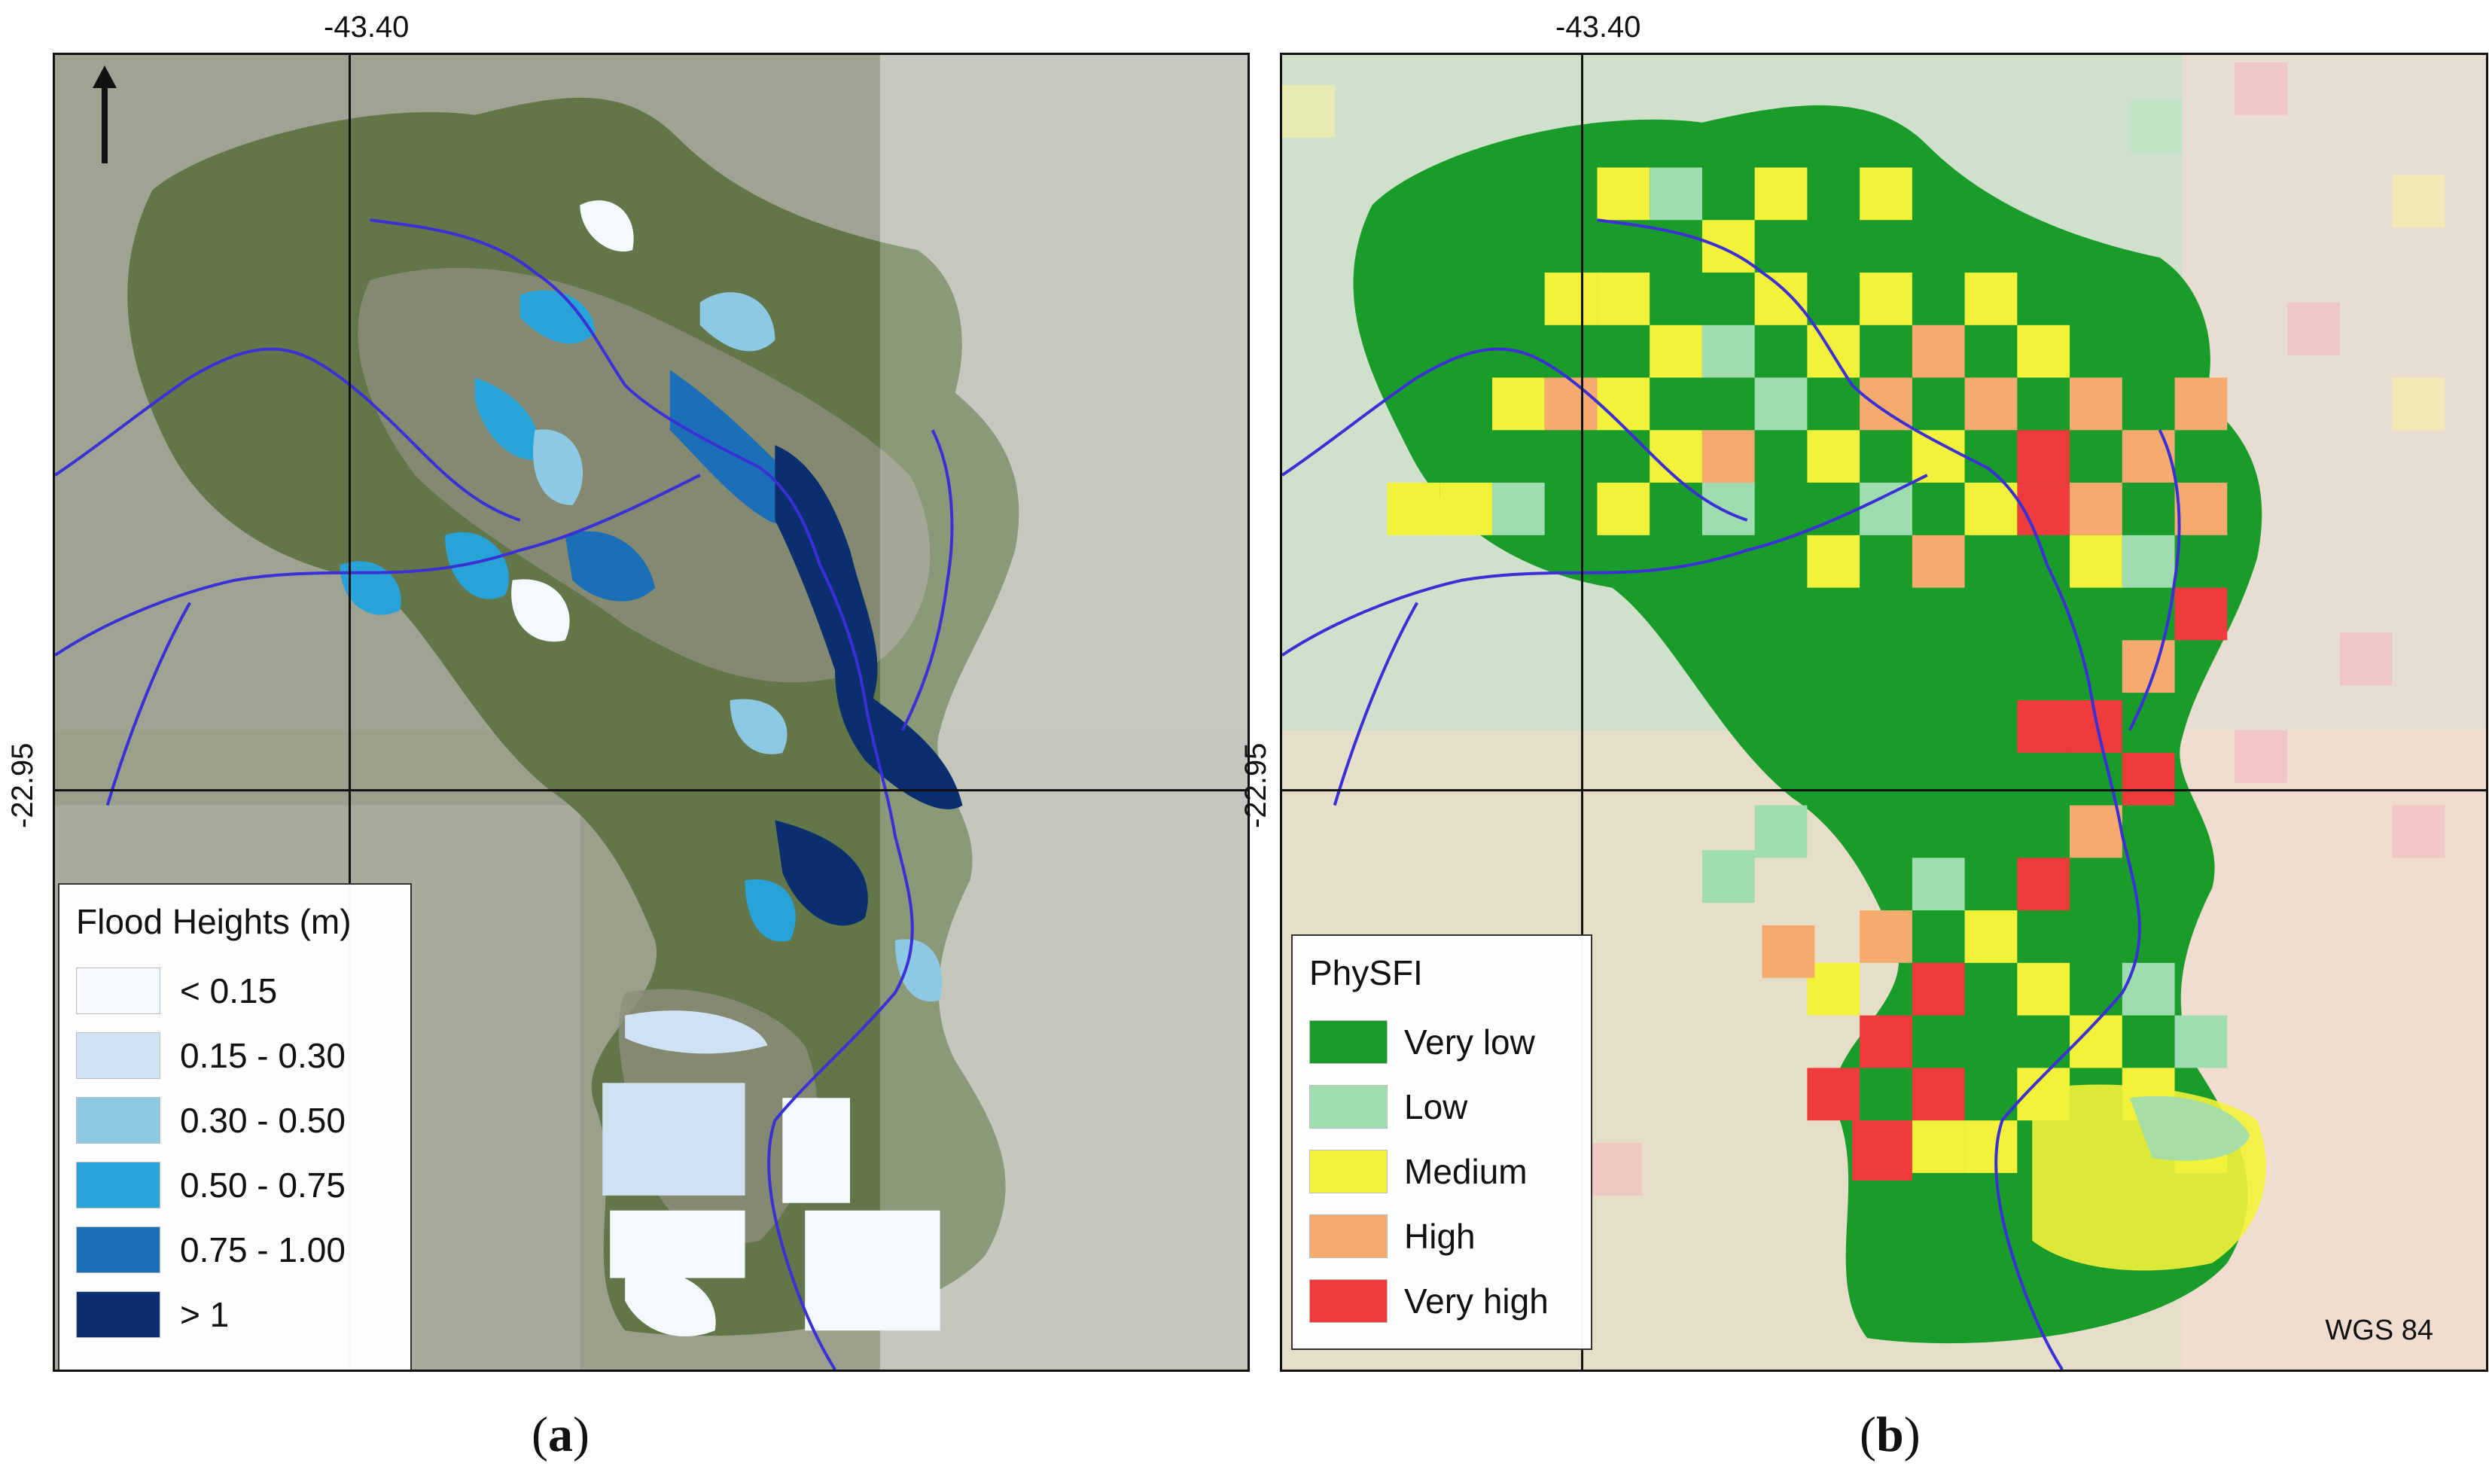  I want to click on legend-item: > 1, so click(235, 1314).